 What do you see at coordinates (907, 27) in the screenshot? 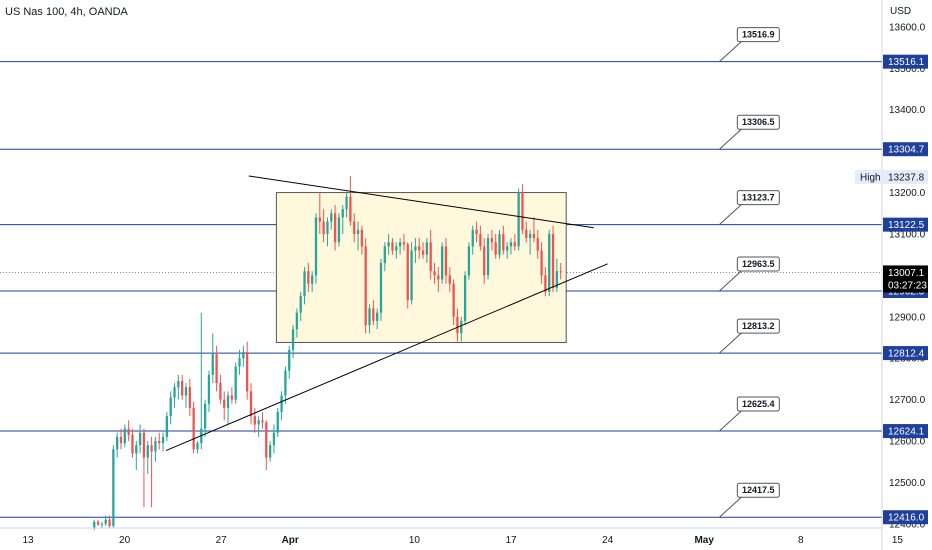
I see `y-tick-label: 13600.0` at bounding box center [907, 27].